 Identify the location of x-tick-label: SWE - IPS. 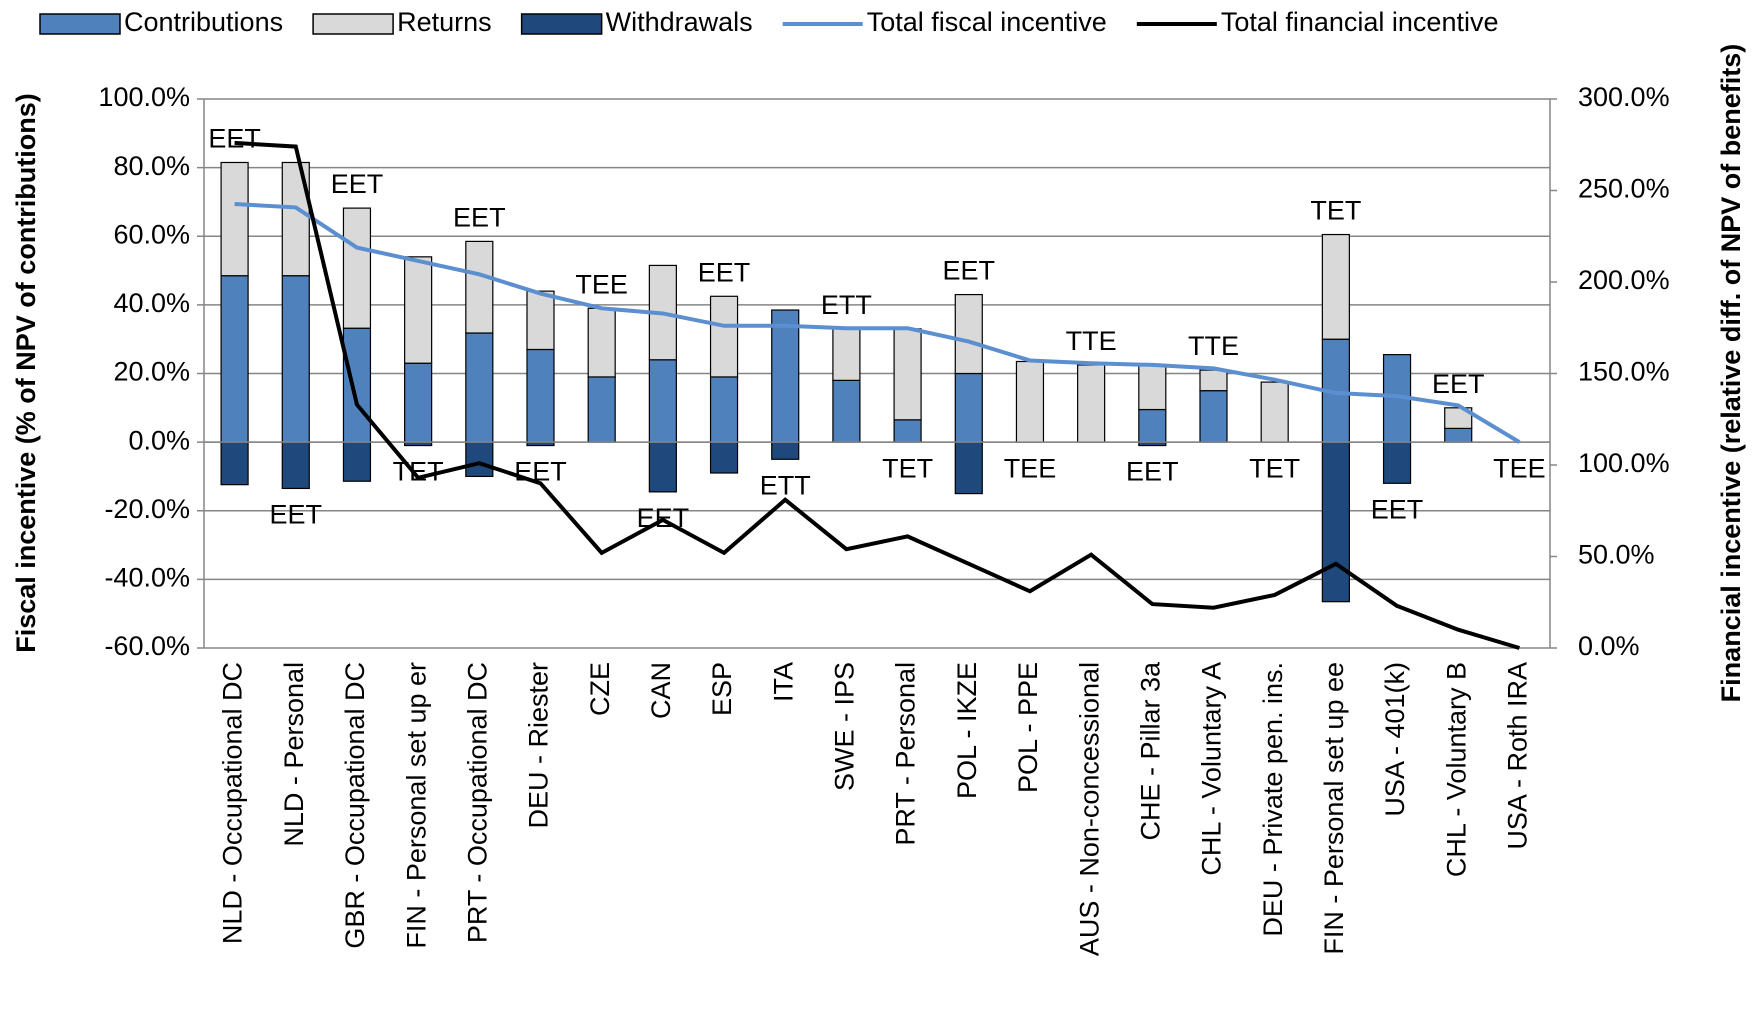
(845, 726).